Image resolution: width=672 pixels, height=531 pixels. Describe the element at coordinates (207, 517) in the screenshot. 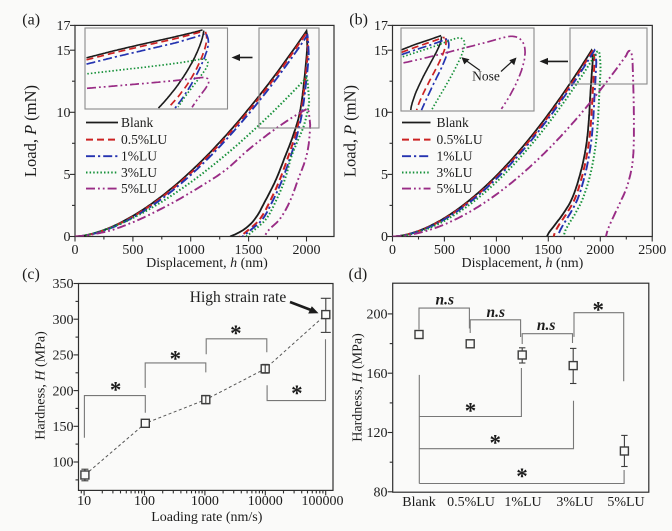

I see `svg-text: Loading rate (nm/s)` at that location.